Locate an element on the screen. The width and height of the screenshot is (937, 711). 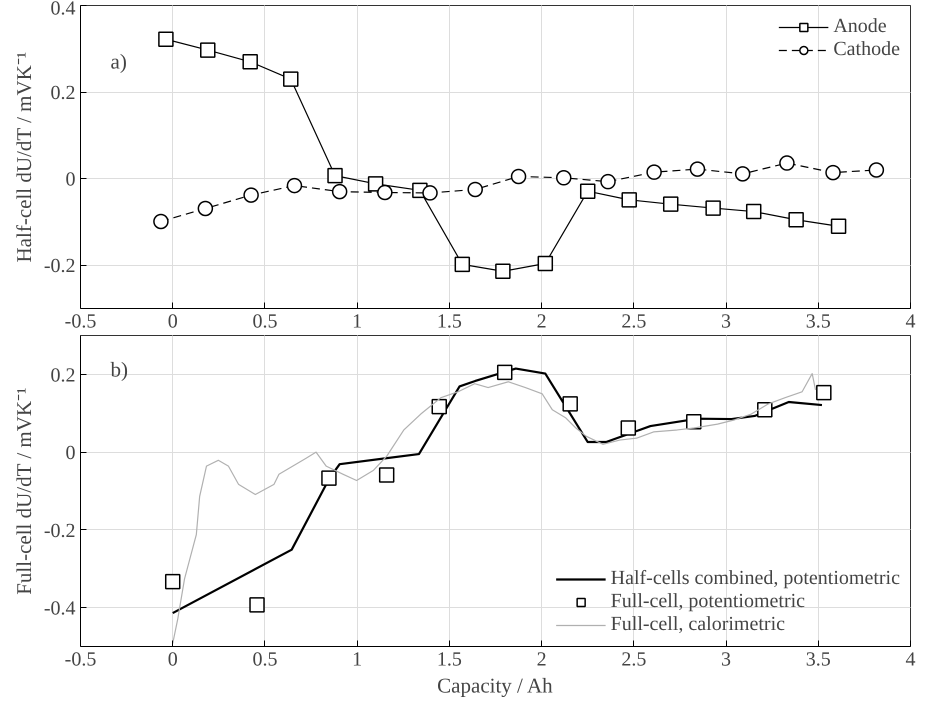
y-tick-label: -0.4 is located at coordinates (60, 609).